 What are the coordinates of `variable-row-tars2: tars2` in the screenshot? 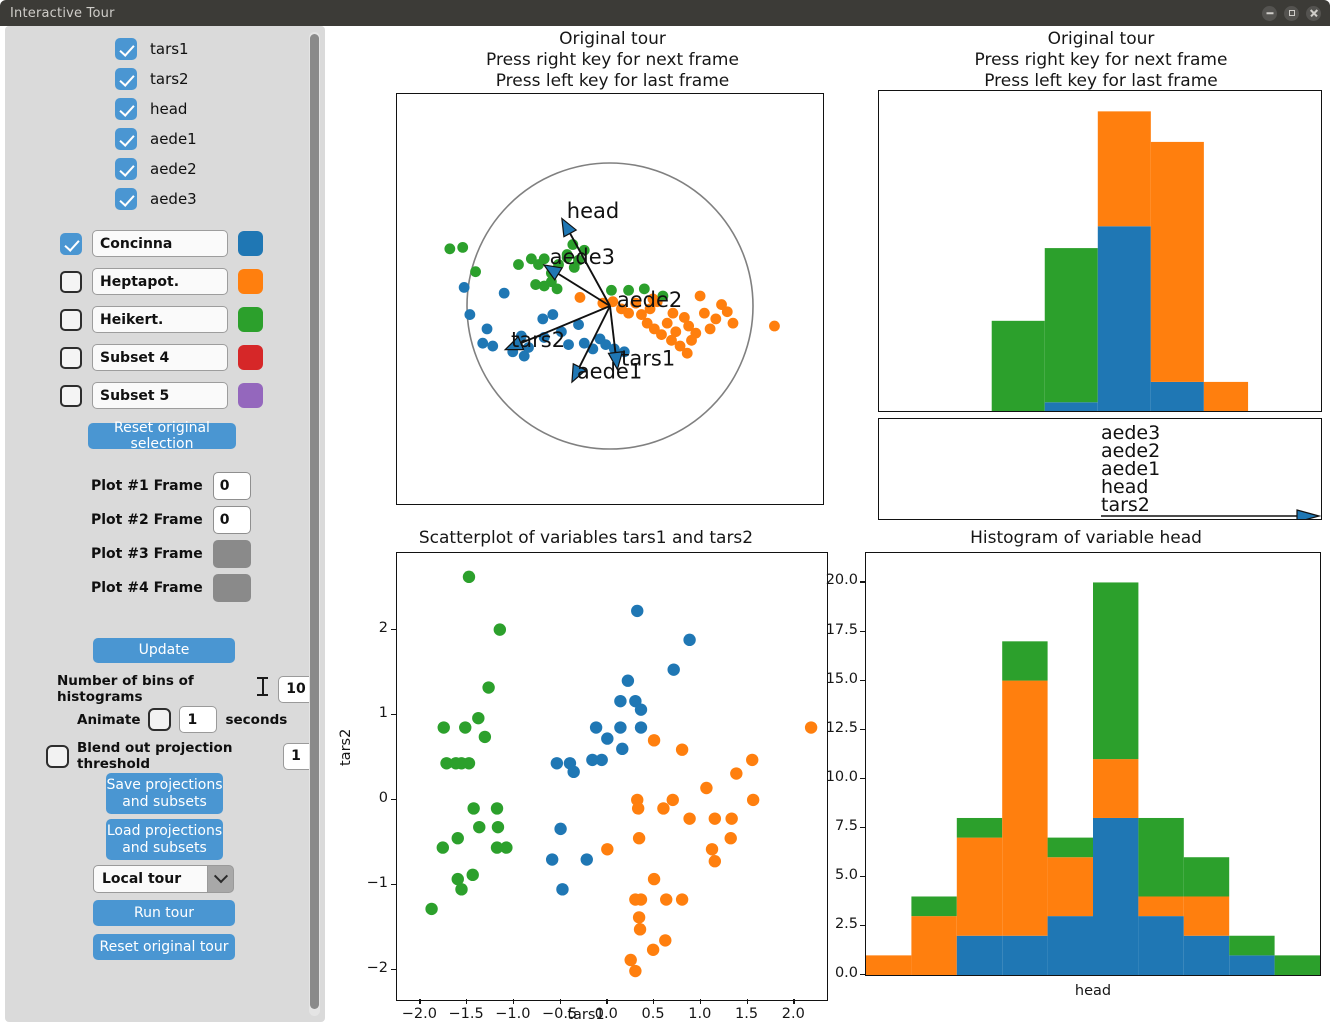 It's located at (152, 79).